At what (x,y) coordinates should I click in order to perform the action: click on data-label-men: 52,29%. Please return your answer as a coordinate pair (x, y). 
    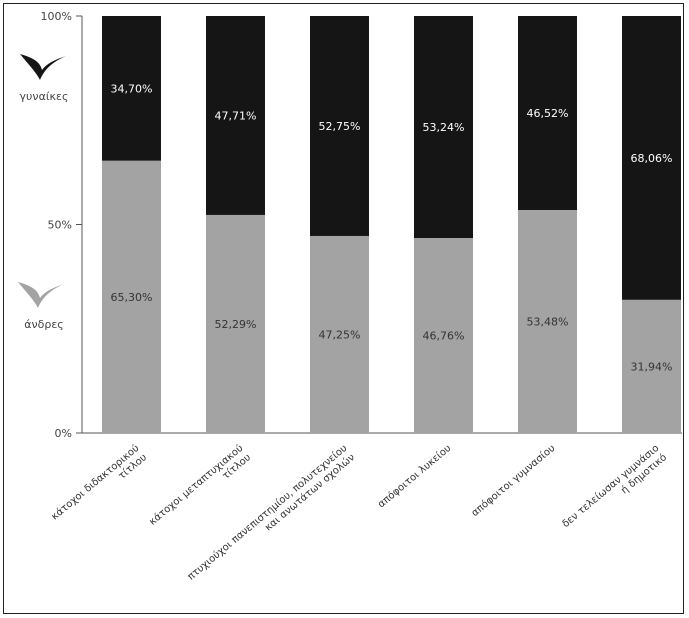
    Looking at the image, I should click on (236, 324).